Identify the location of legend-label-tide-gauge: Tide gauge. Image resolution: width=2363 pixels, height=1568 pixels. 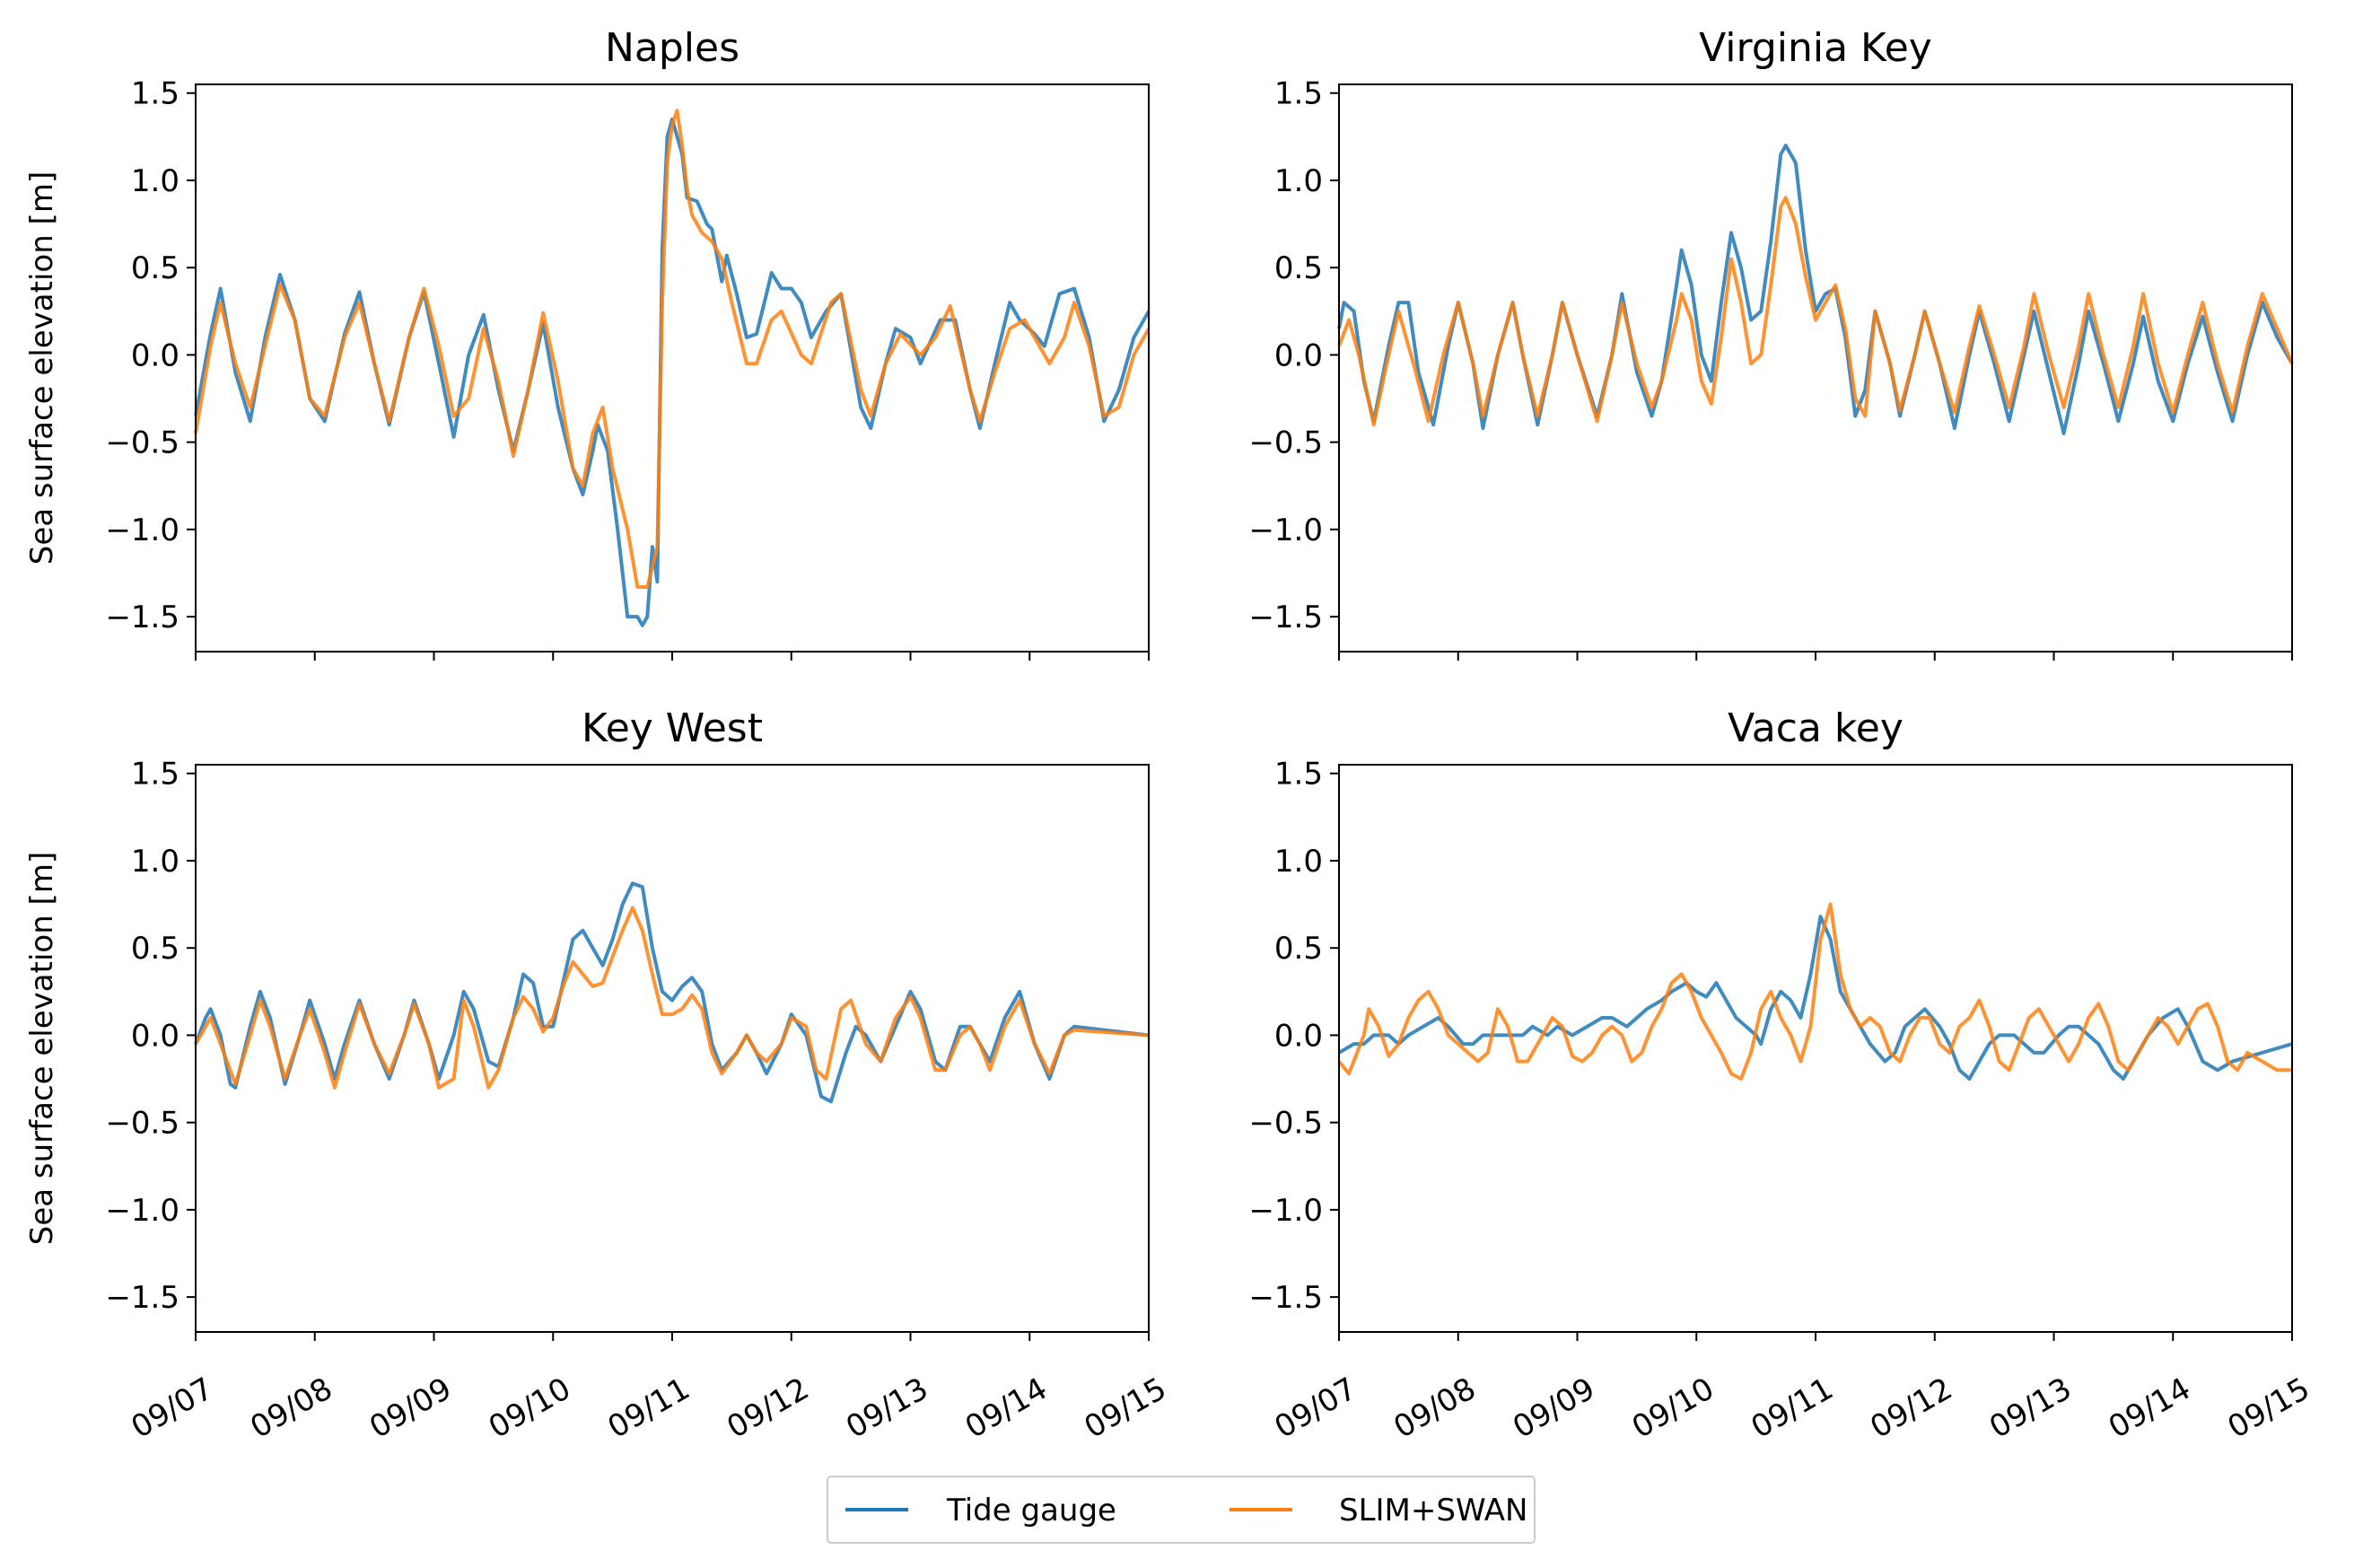
(1031, 1511).